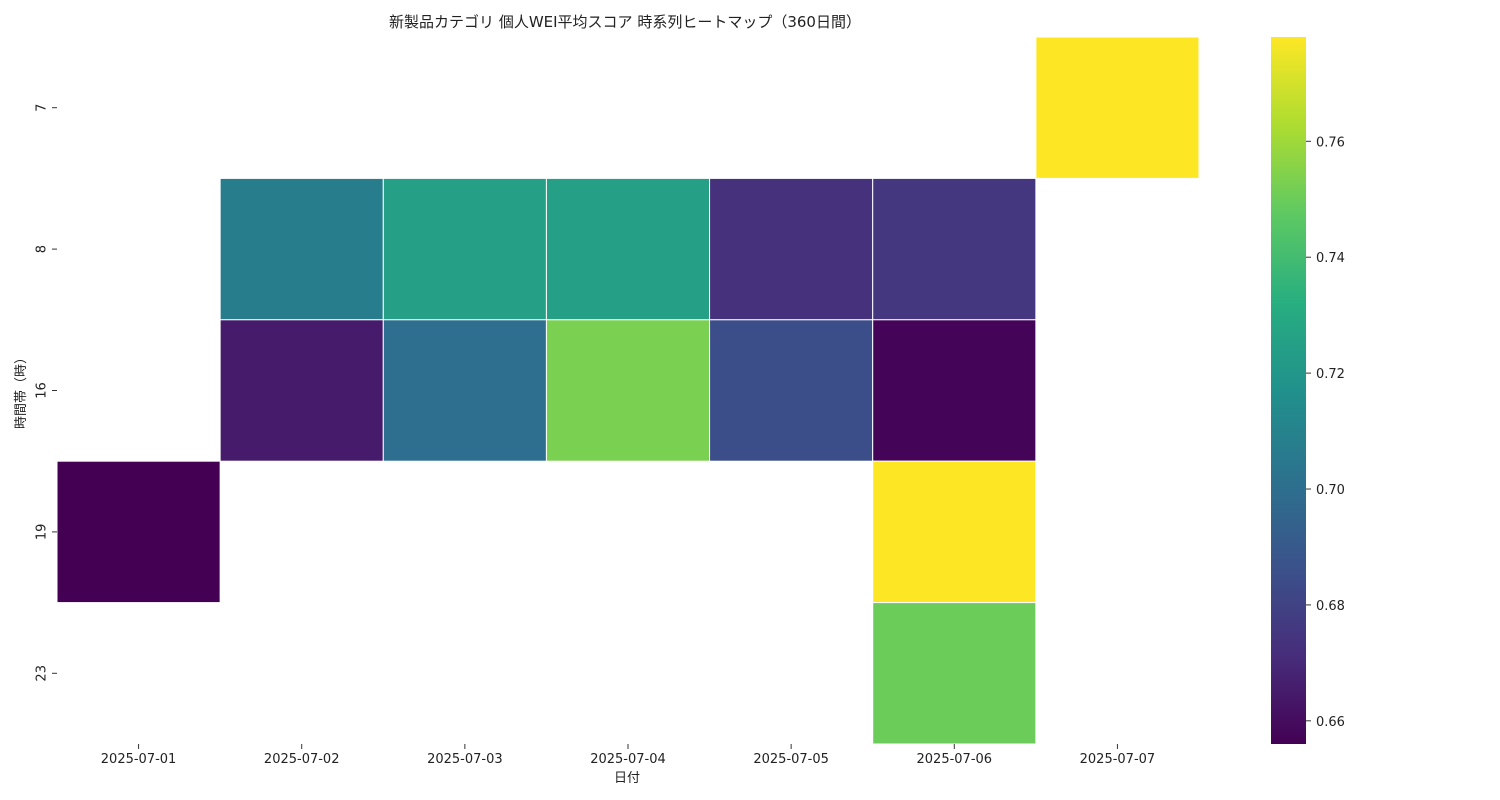 The image size is (1500, 800). I want to click on x-tick-label: 2025-07-05, so click(791, 759).